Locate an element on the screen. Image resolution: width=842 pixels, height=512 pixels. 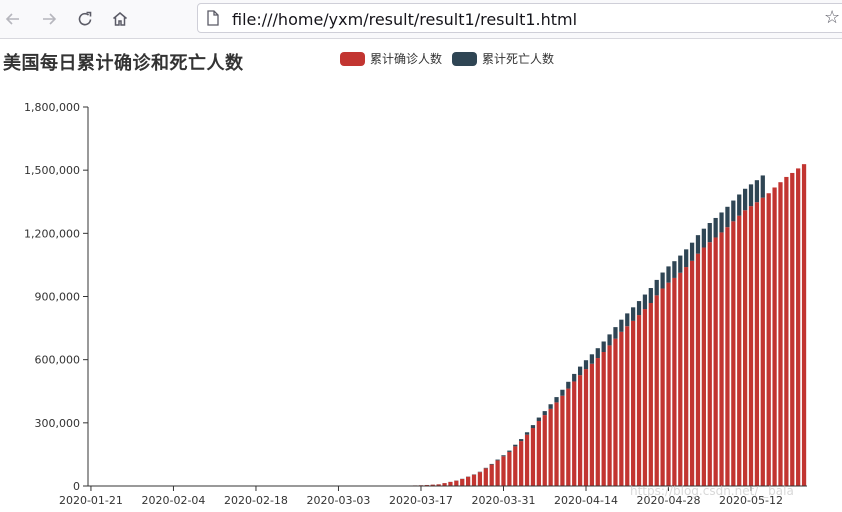
y-tick-label: 300,000 is located at coordinates (58, 423).